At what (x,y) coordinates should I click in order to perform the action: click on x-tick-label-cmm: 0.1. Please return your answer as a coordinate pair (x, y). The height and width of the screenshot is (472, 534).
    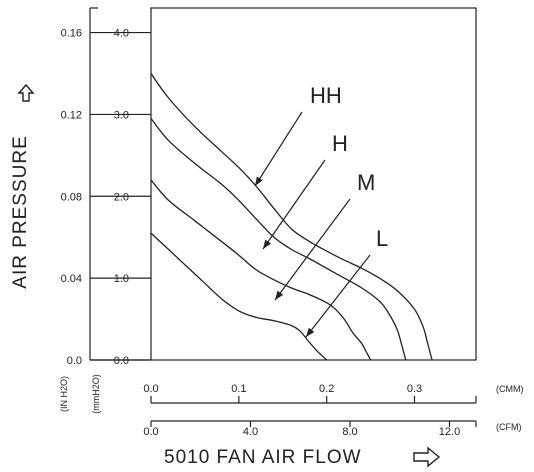
    Looking at the image, I should click on (238, 389).